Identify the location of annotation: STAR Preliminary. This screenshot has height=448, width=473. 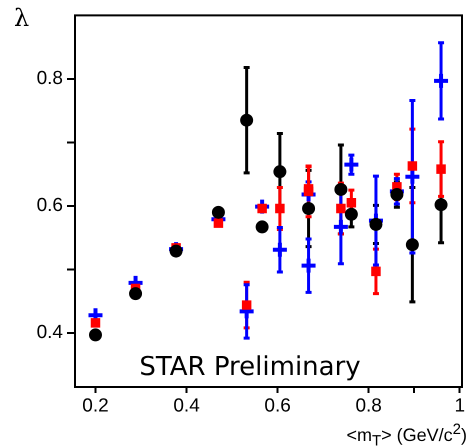
(250, 367).